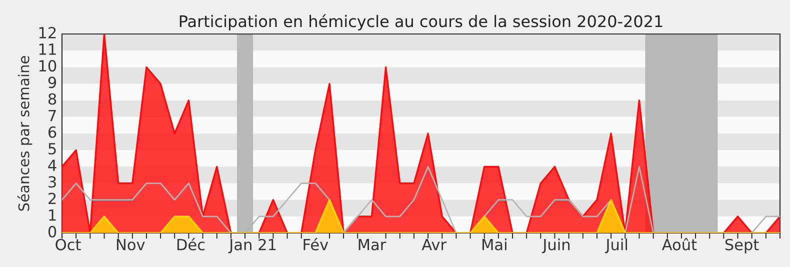 The image size is (790, 267). What do you see at coordinates (494, 244) in the screenshot?
I see `x-tick-label: Mai` at bounding box center [494, 244].